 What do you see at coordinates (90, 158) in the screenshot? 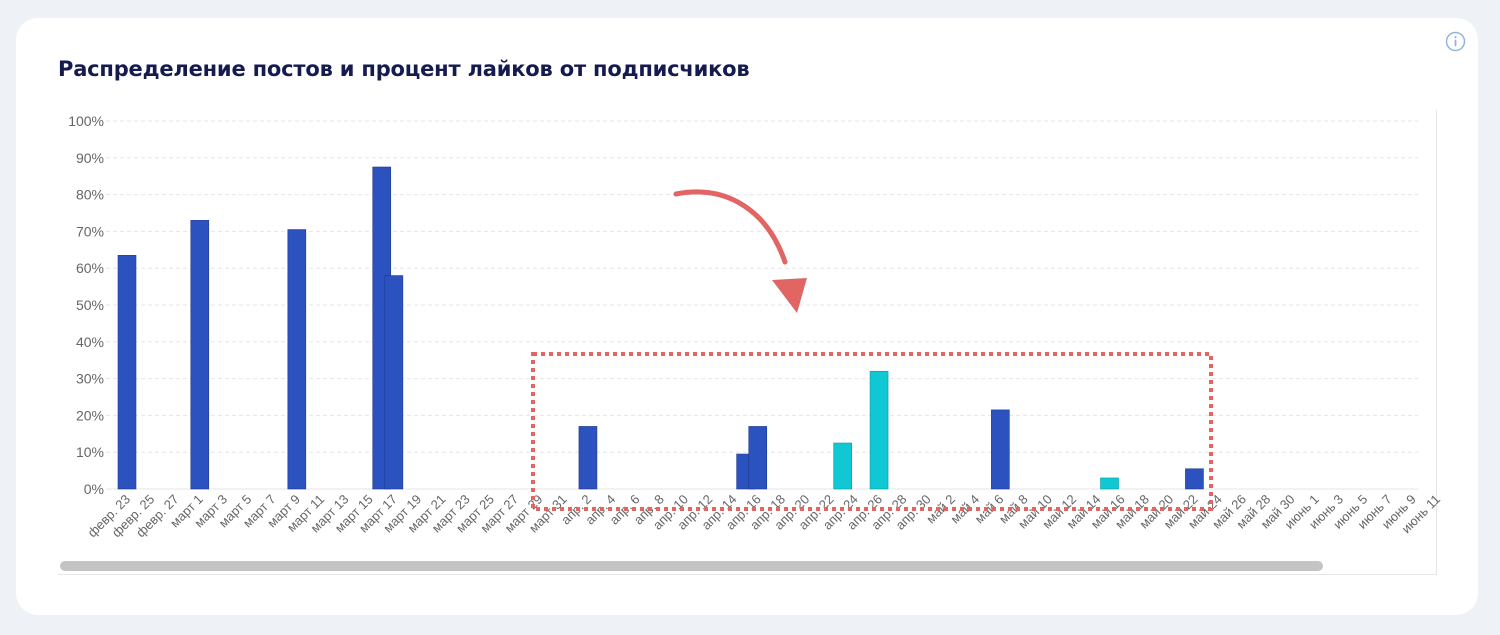
I see `y-tick-label: 90%` at bounding box center [90, 158].